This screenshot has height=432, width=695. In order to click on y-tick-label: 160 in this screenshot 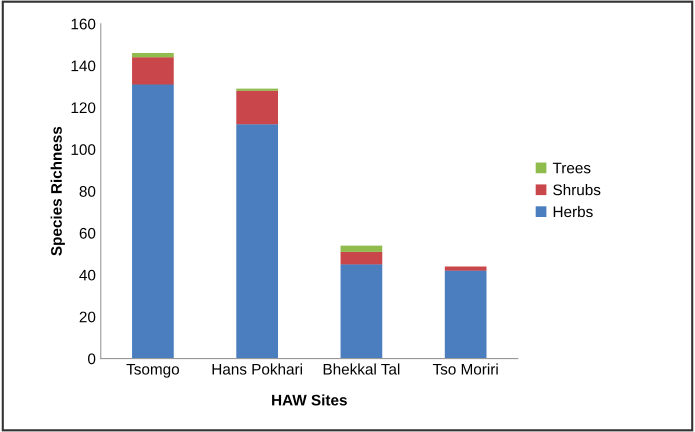, I will do `click(84, 24)`.